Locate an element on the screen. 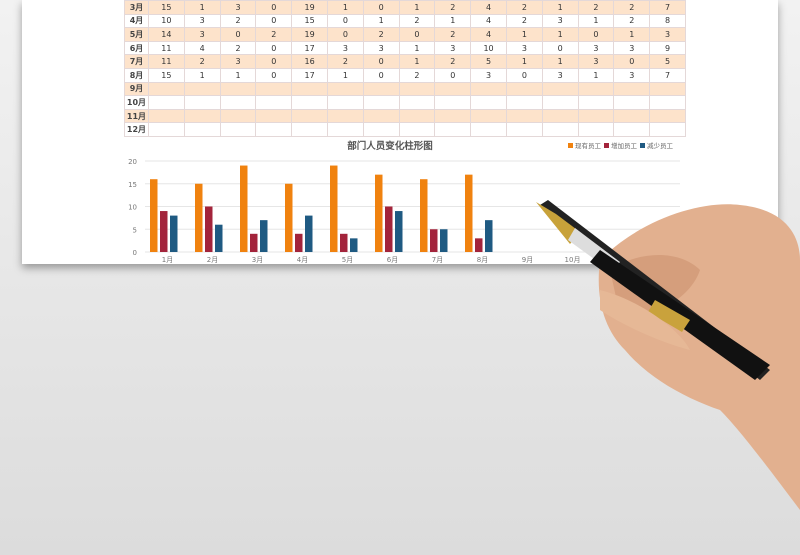 The height and width of the screenshot is (555, 800). month-cell: 12月 is located at coordinates (136, 129).